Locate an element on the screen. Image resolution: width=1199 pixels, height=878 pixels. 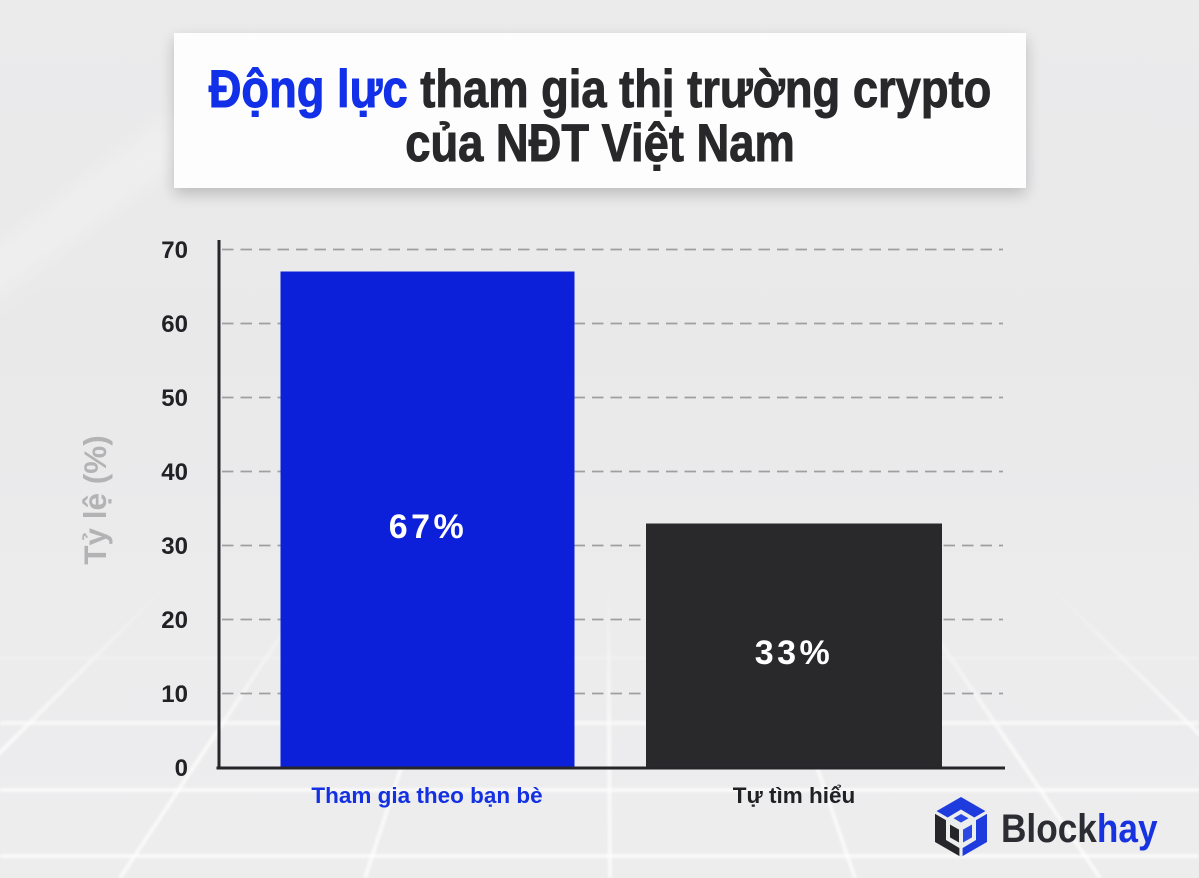
svg-text: 40 is located at coordinates (174, 472).